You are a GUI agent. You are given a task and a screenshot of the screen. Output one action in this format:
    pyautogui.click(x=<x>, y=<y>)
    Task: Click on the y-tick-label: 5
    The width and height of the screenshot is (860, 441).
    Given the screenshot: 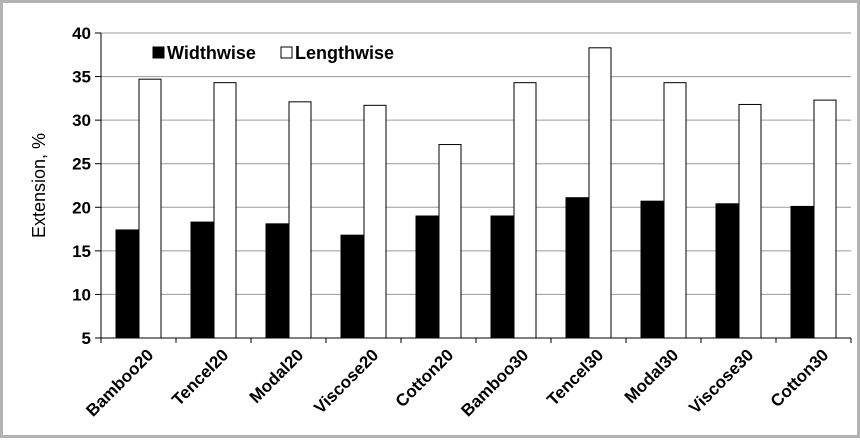 What is the action you would take?
    pyautogui.click(x=86, y=338)
    